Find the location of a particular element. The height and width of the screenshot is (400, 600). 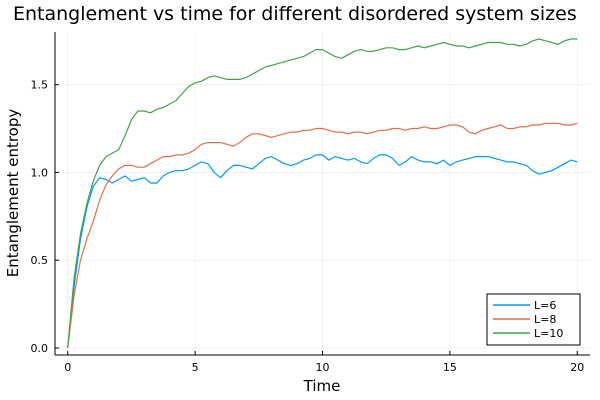

x-tick-label: 5 is located at coordinates (195, 367).